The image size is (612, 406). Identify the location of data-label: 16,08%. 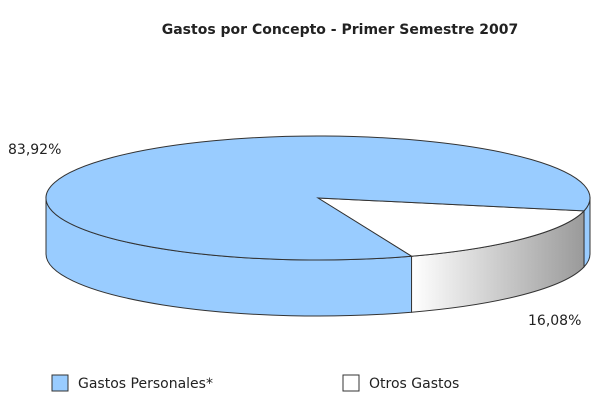
(554, 321).